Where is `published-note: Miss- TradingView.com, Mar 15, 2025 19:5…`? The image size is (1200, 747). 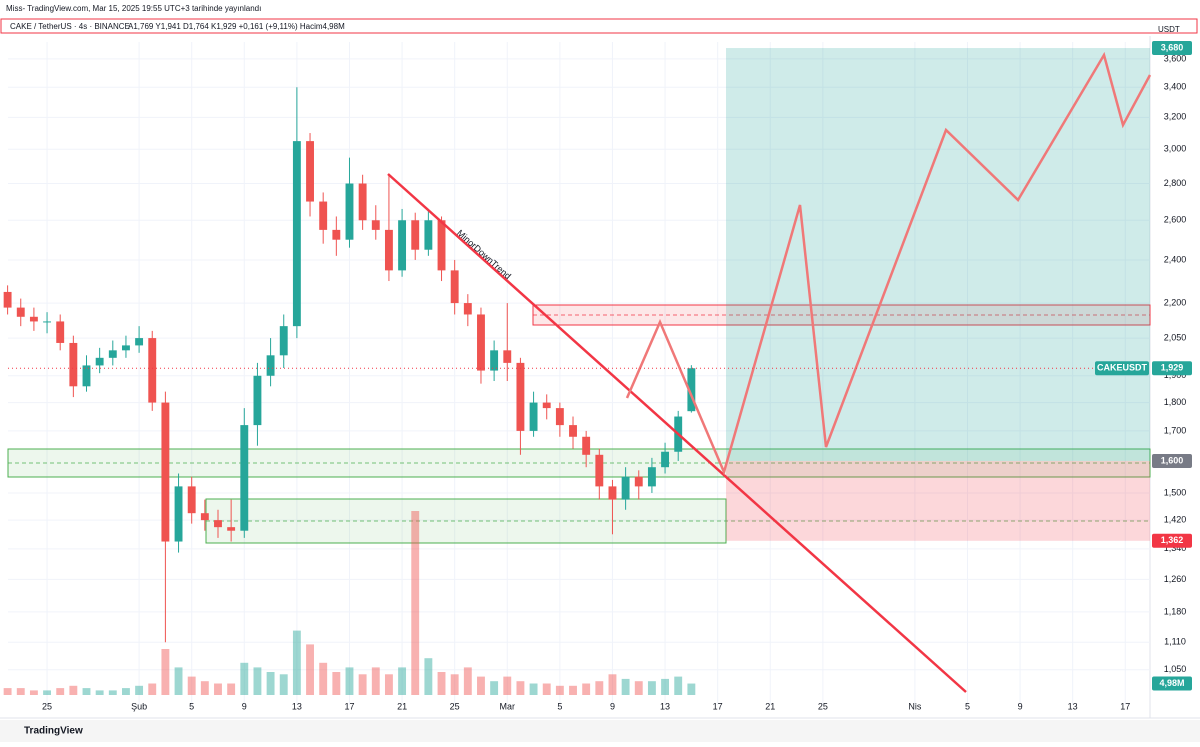 published-note: Miss- TradingView.com, Mar 15, 2025 19:5… is located at coordinates (133, 8).